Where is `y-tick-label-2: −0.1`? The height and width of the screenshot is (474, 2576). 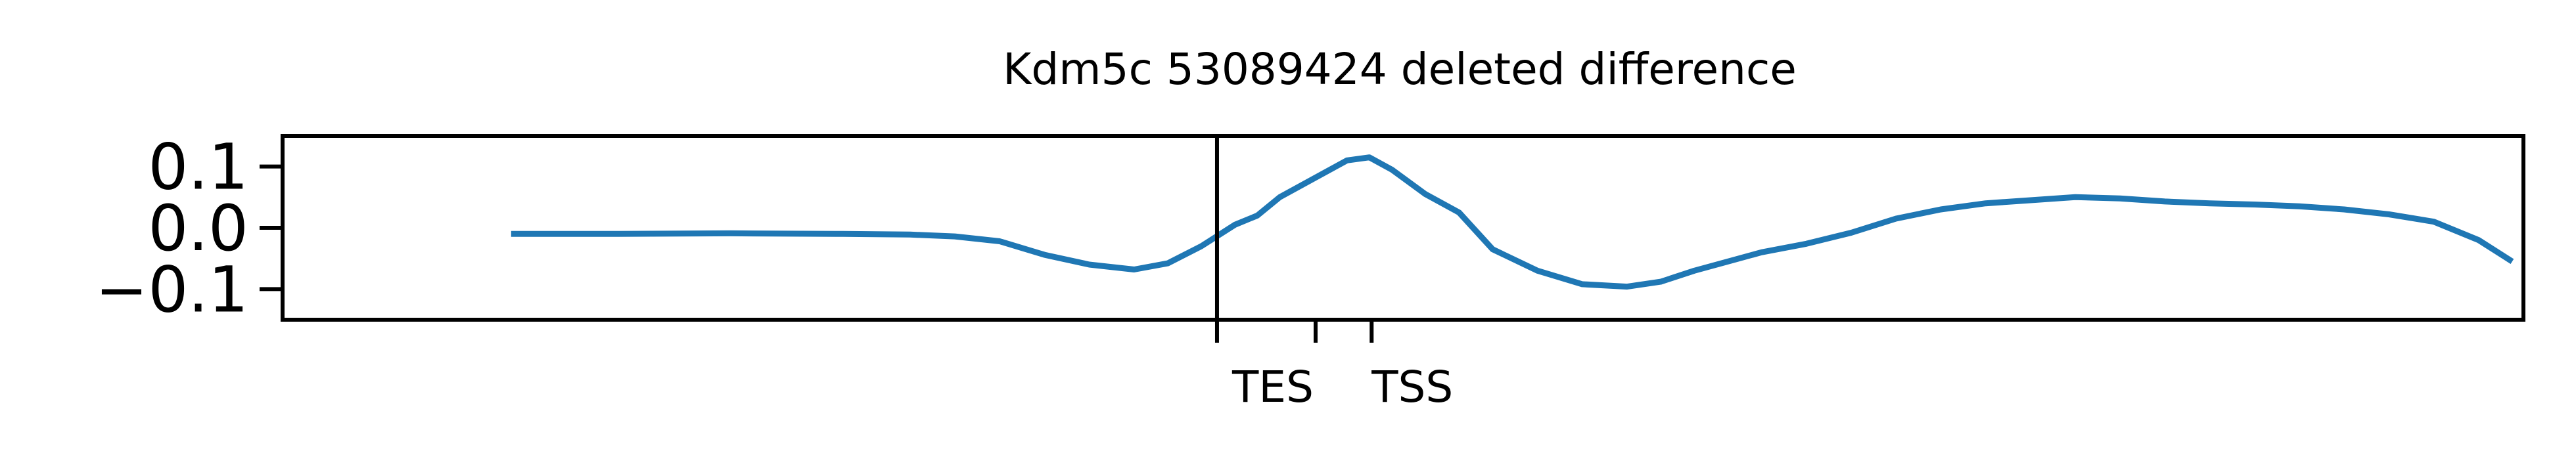
y-tick-label-2: −0.1 is located at coordinates (172, 289).